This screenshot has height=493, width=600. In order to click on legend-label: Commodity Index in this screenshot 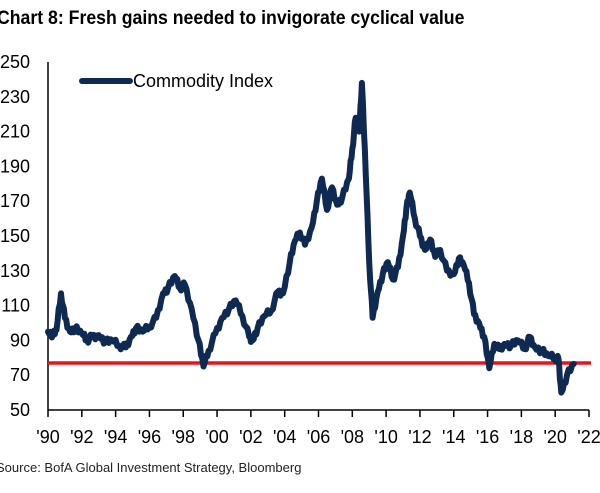, I will do `click(203, 81)`.